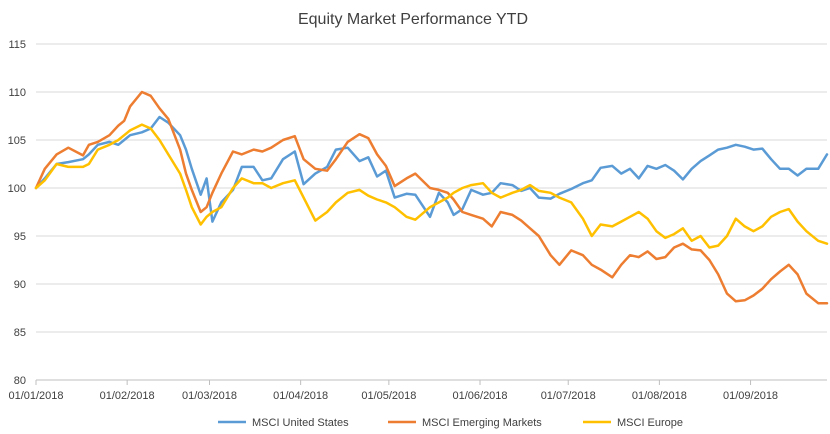 The height and width of the screenshot is (434, 830). What do you see at coordinates (20, 285) in the screenshot?
I see `y-tick-label: 90` at bounding box center [20, 285].